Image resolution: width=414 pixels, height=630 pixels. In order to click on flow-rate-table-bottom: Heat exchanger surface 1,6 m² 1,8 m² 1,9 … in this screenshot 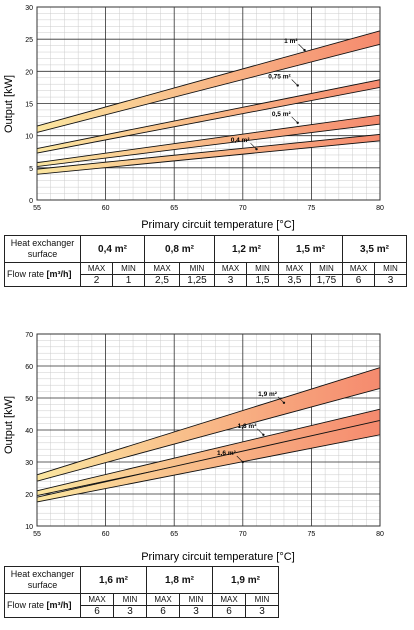, I will do `click(141, 592)`.